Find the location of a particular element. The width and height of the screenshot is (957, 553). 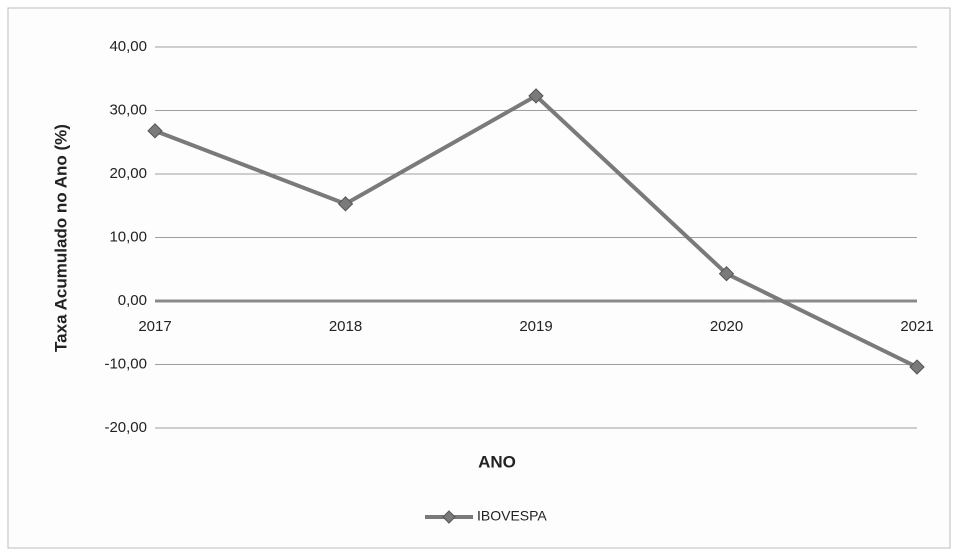

legend-marker is located at coordinates (449, 517).